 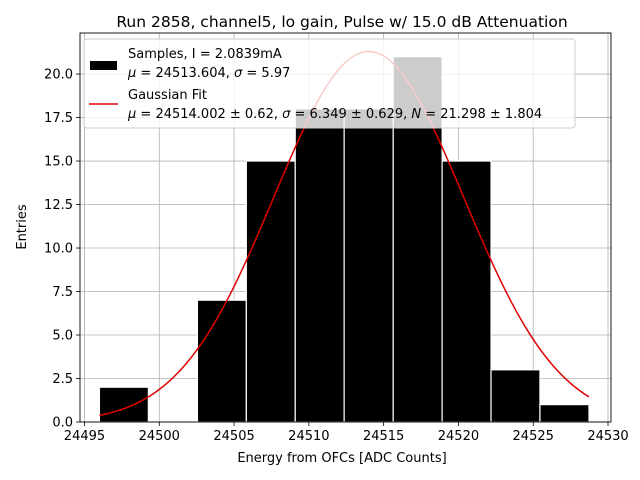 I want to click on legend-fit-line1: Gaussian Fit, so click(x=167, y=95).